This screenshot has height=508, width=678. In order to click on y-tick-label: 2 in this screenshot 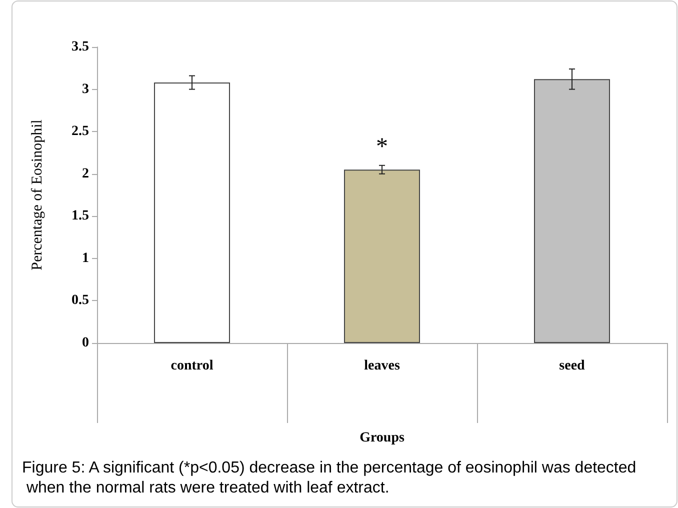, I will do `click(85, 174)`.